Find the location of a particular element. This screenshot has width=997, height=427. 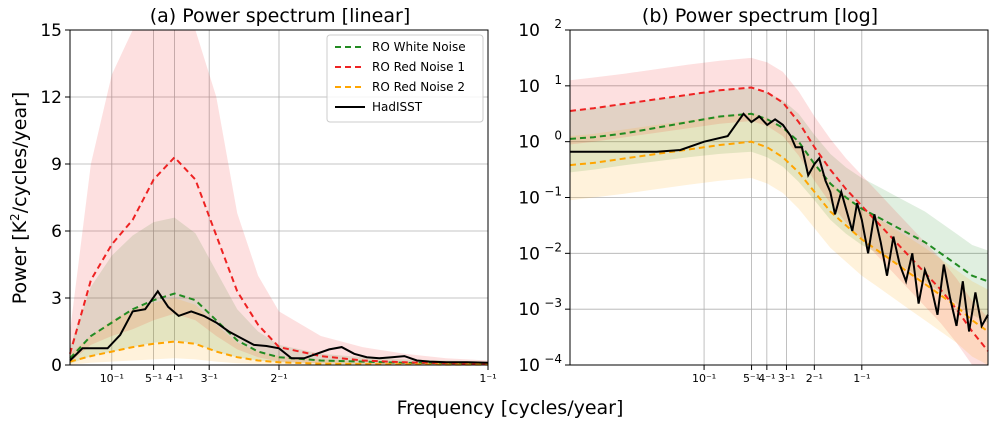

panel-a-xtick-label-0: 10⁻¹ is located at coordinates (112, 378).